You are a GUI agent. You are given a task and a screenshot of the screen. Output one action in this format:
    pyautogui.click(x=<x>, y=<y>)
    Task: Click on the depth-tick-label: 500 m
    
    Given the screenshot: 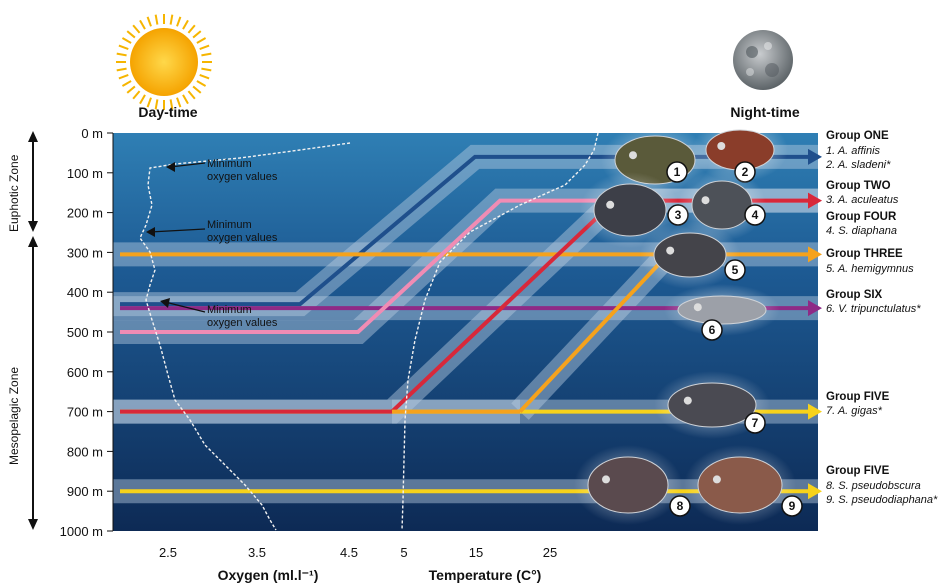 What is the action you would take?
    pyautogui.click(x=85, y=332)
    